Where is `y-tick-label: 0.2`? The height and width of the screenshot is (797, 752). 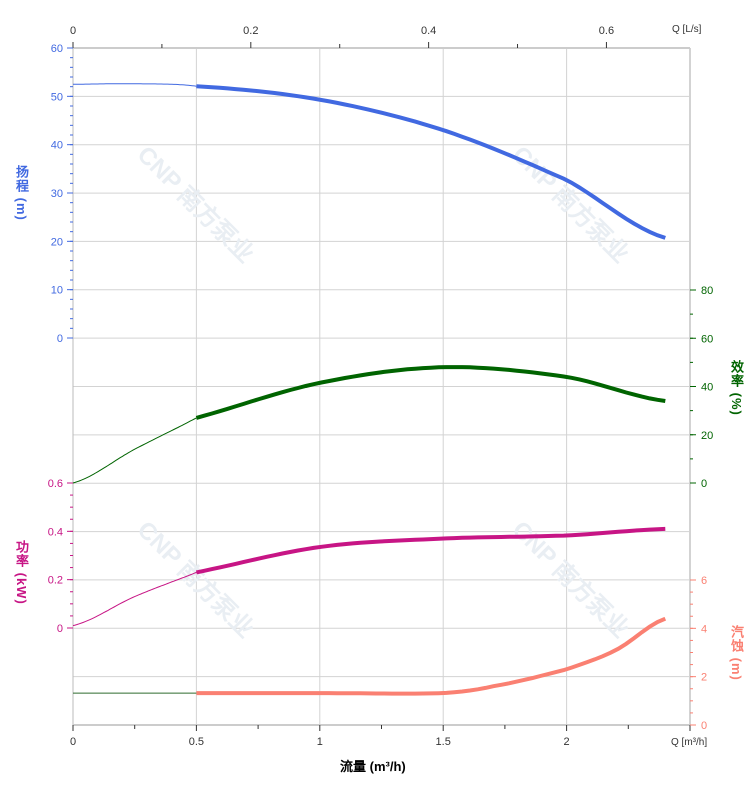
y-tick-label: 0.2 is located at coordinates (55, 581).